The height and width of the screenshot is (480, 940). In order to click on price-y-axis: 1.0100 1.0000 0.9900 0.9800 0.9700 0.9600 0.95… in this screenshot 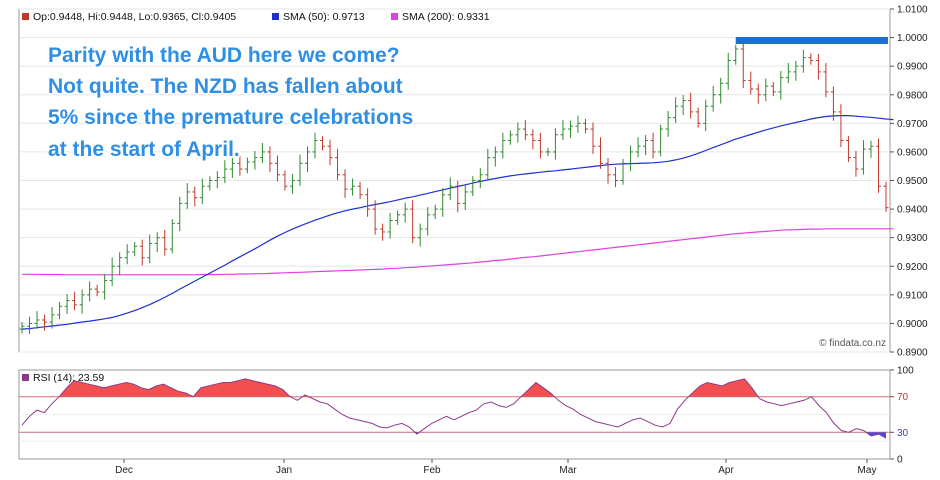, I will do `click(909, 182)`.